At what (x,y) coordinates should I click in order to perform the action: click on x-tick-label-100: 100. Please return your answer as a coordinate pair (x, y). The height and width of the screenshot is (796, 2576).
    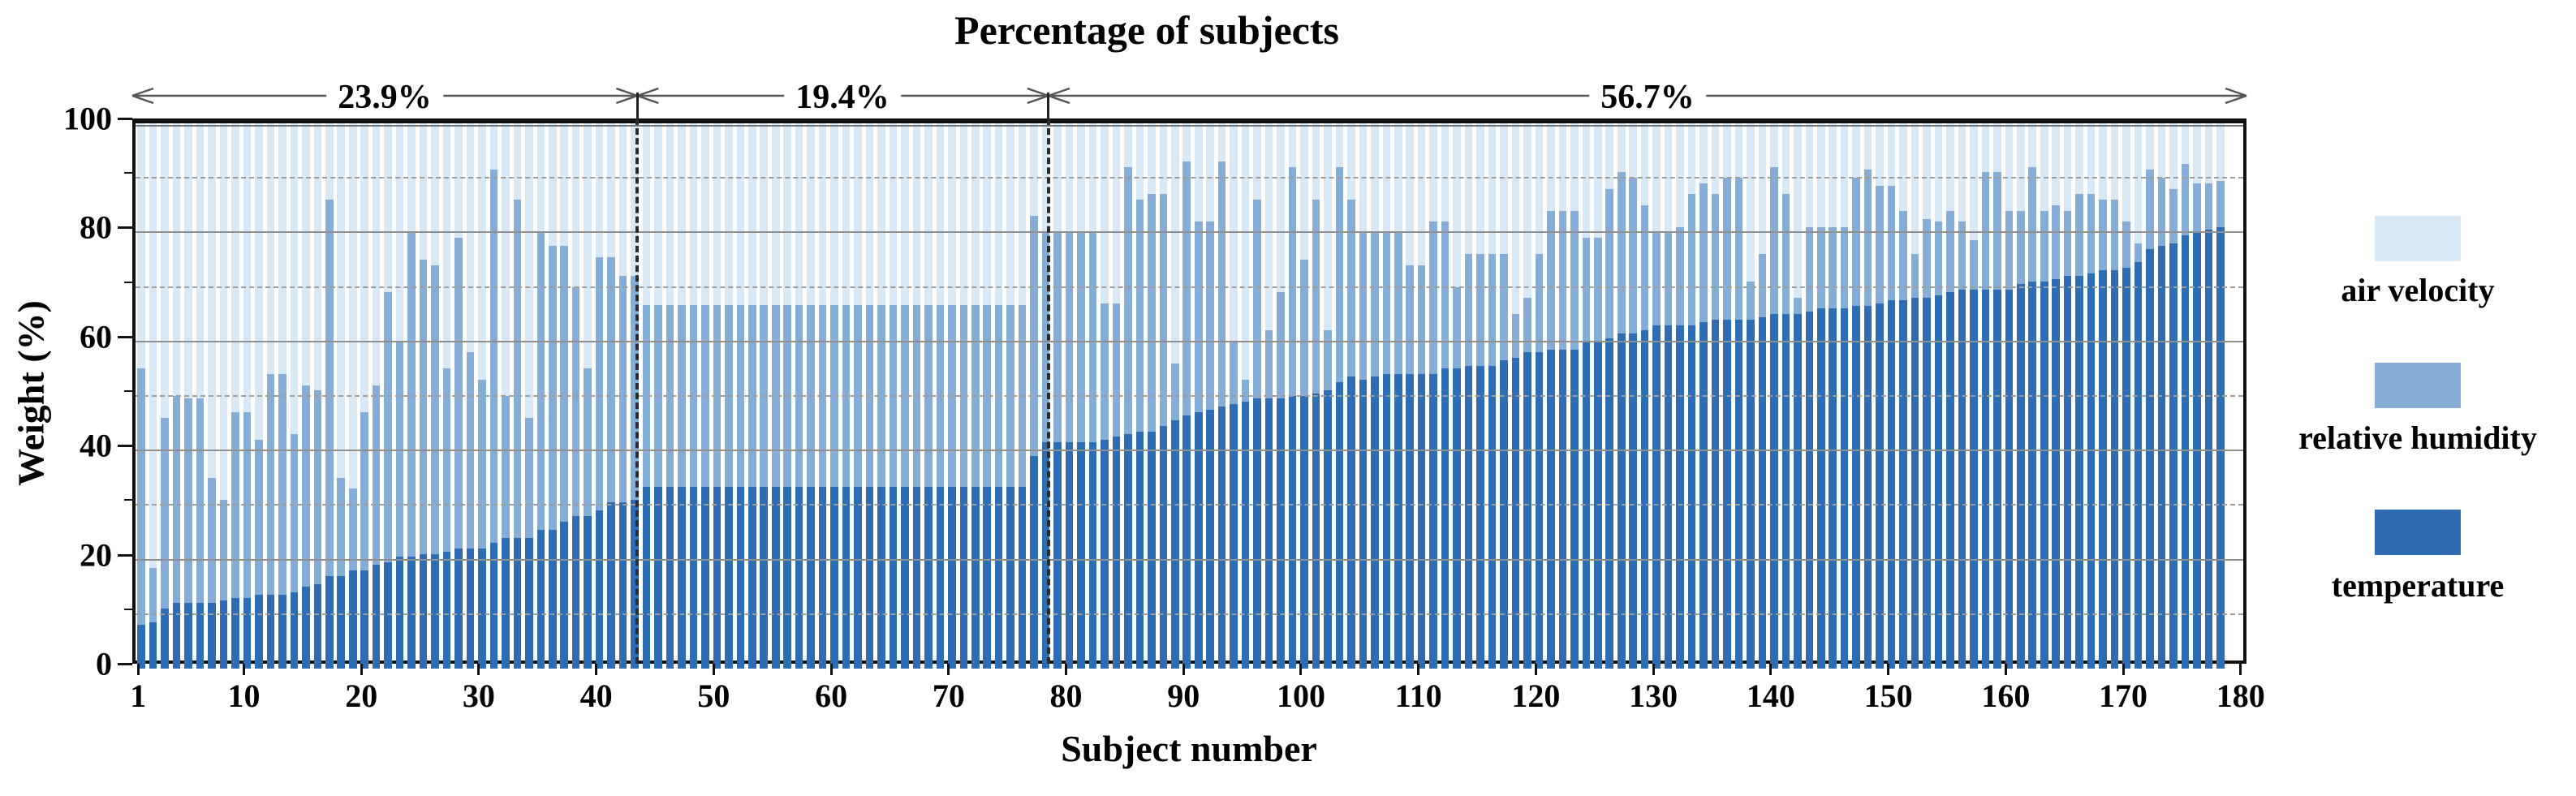
    Looking at the image, I should click on (1301, 696).